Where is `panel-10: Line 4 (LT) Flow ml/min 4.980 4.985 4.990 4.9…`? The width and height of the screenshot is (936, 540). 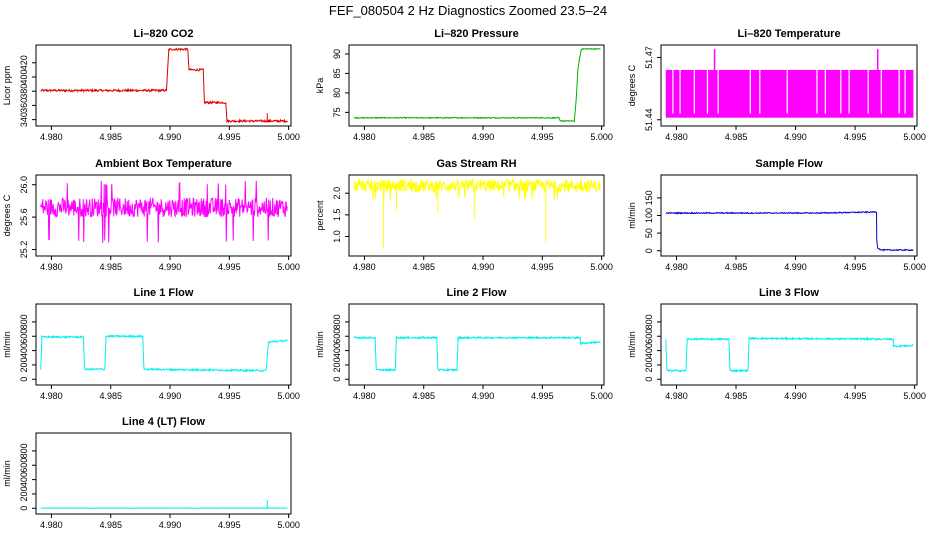
panel-10: Line 4 (LT) Flow ml/min 4.980 4.985 4.990 4.9… is located at coordinates (151, 473).